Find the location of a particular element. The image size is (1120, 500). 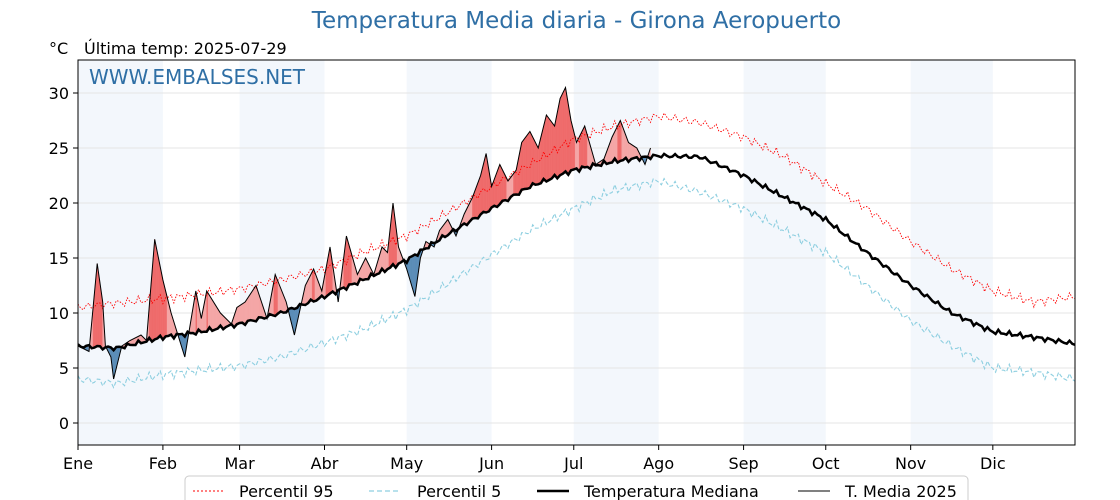

legend-label-p95: Percentil 95 is located at coordinates (286, 491).